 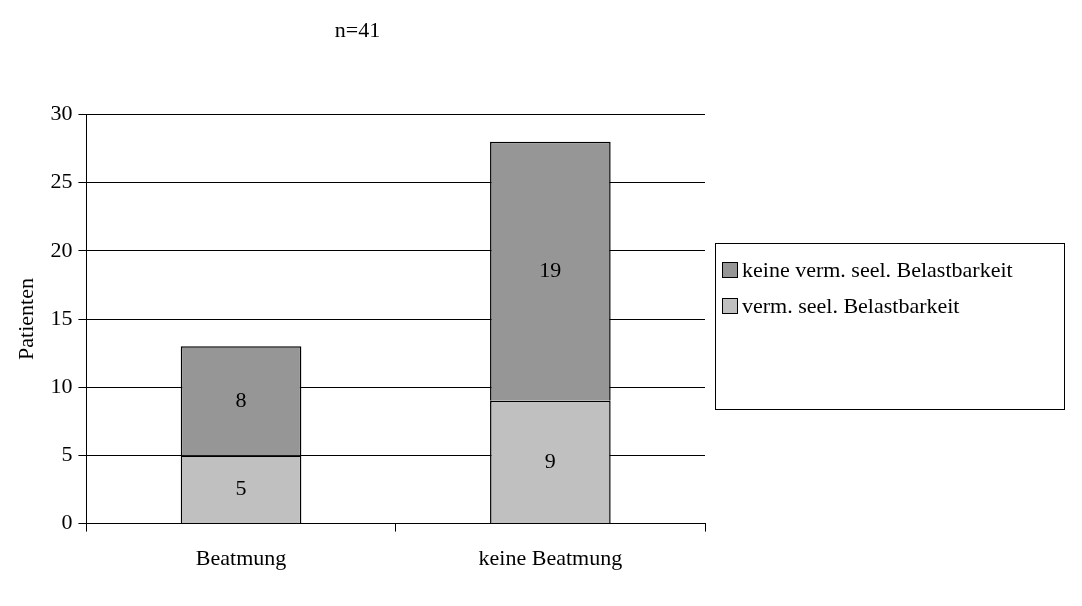 What do you see at coordinates (550, 270) in the screenshot?
I see `data-label: 19` at bounding box center [550, 270].